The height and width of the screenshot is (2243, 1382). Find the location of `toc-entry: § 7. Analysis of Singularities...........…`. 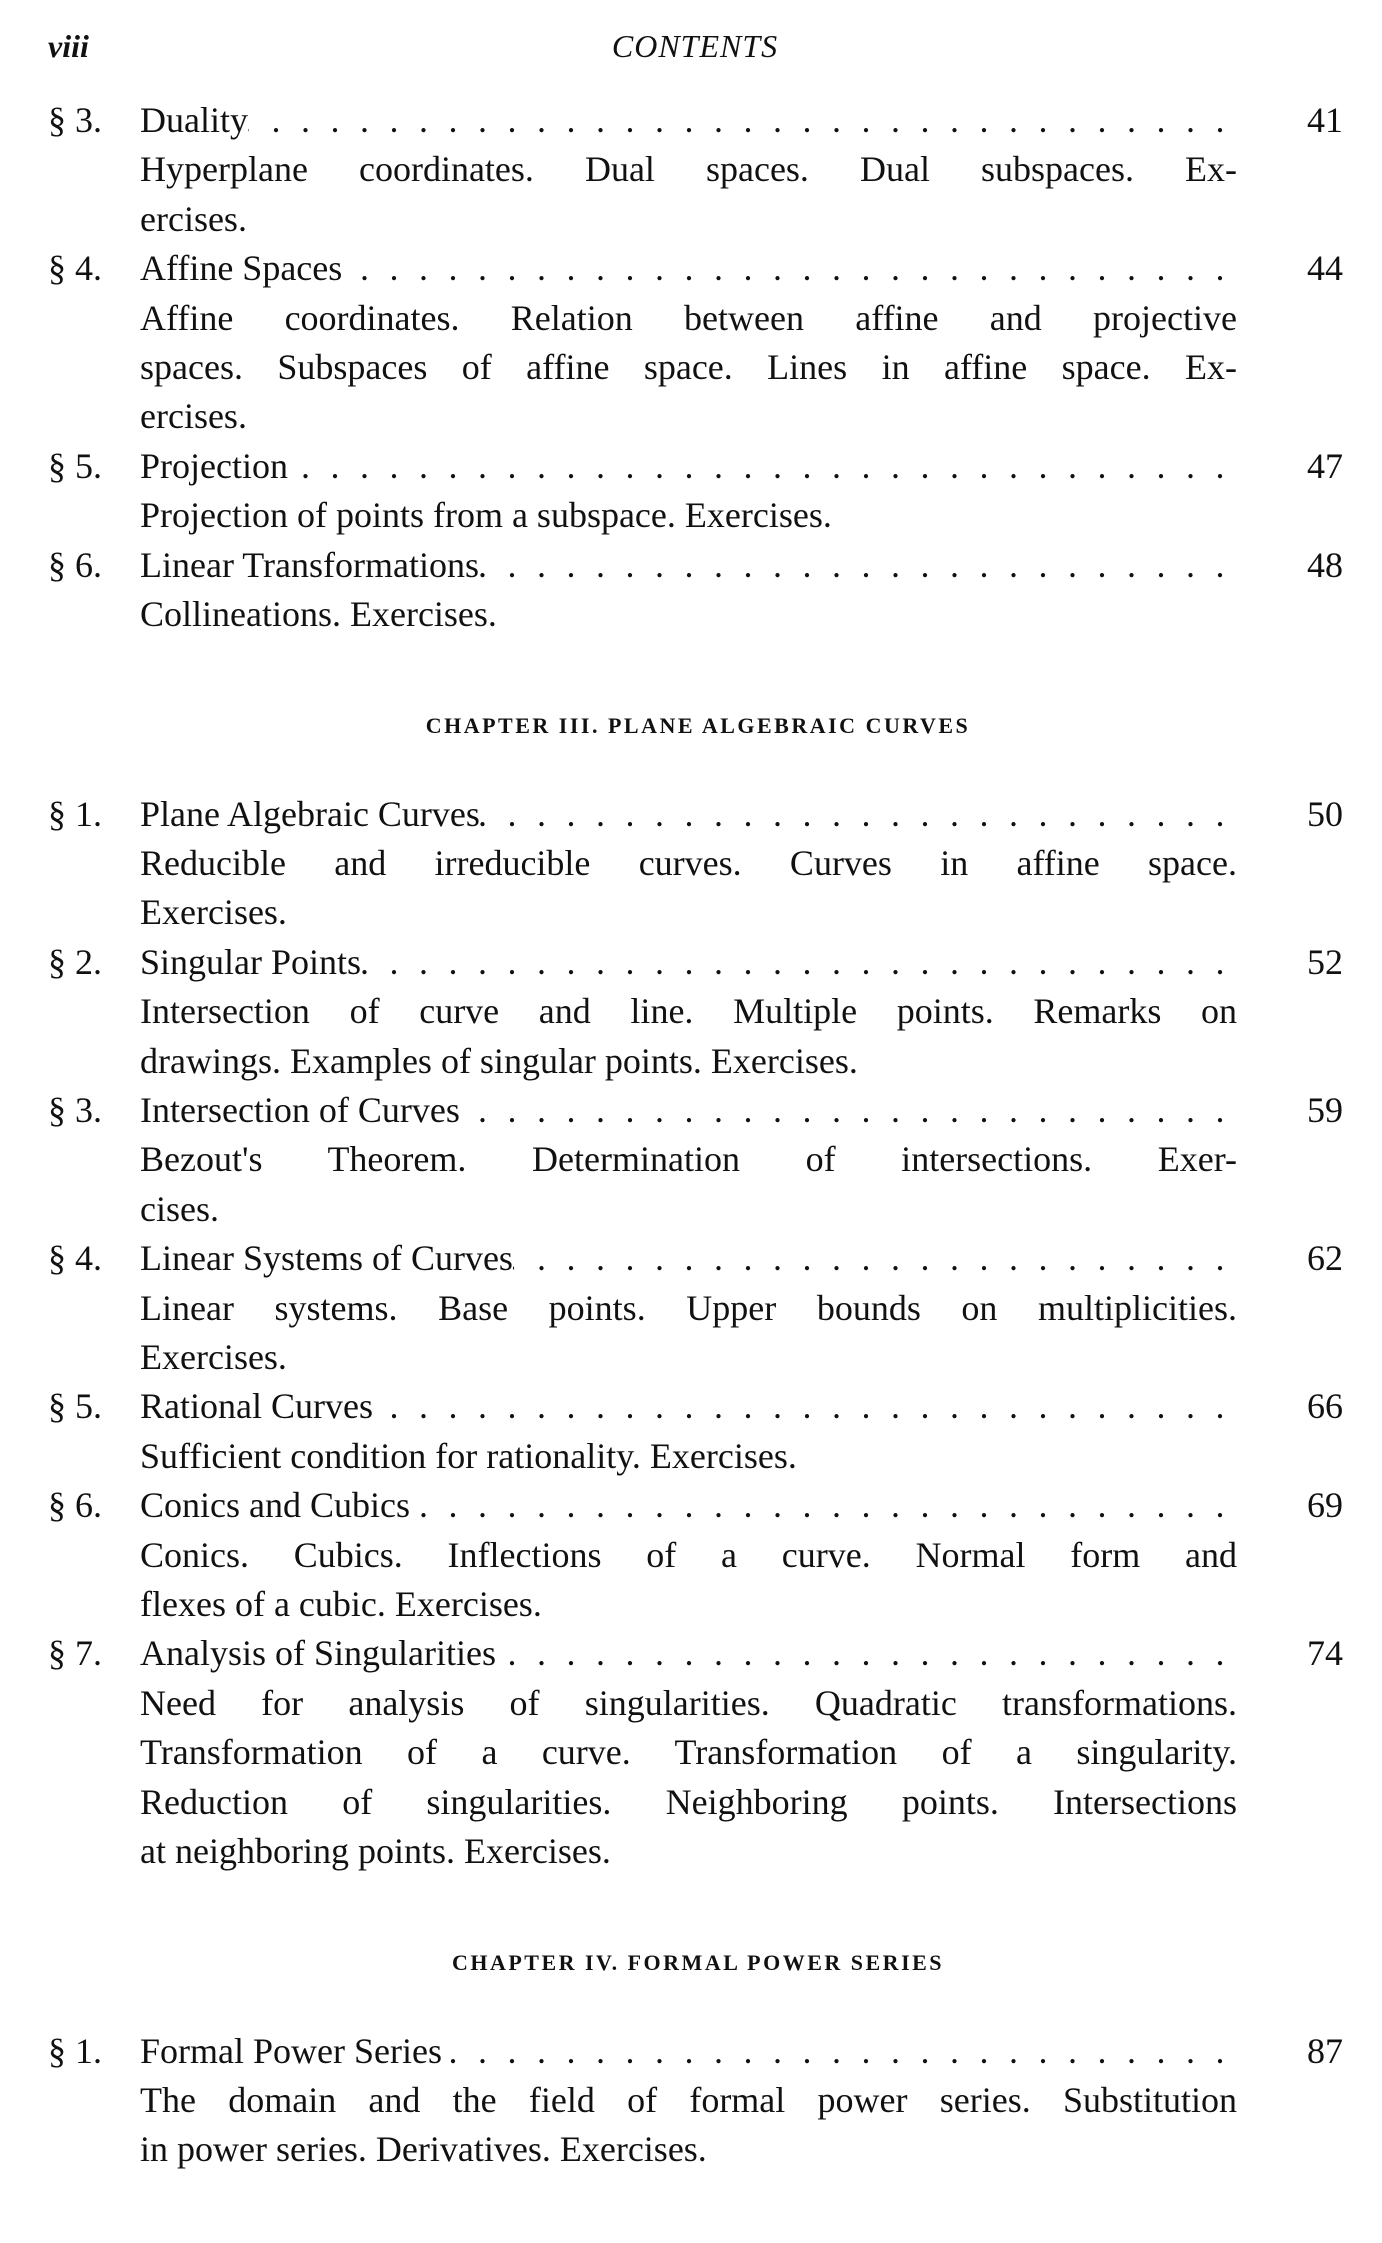

toc-entry: § 7. Analysis of Singularities...........… is located at coordinates (695, 1752).